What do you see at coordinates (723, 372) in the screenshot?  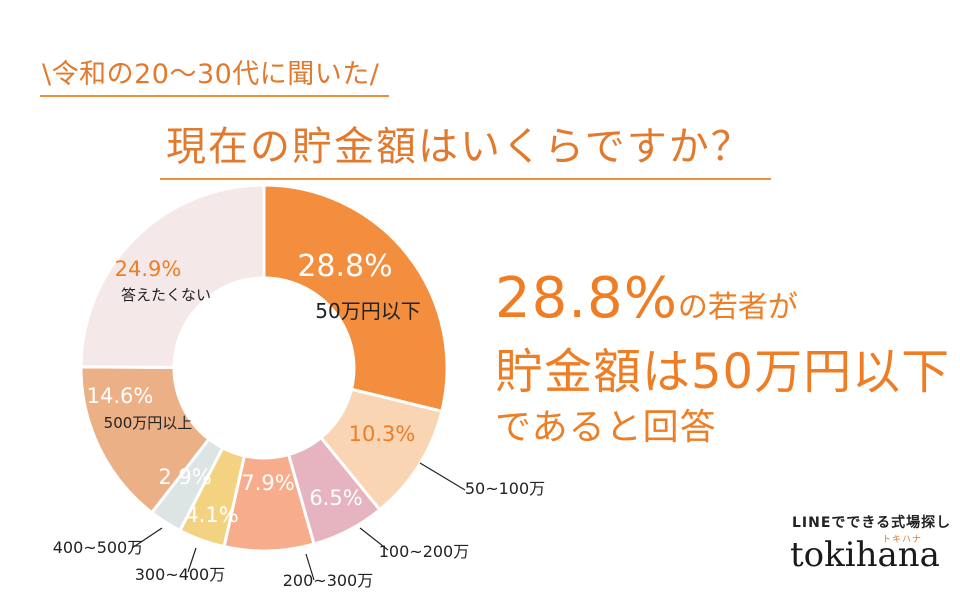 I see `callout-line-2: 貯金額は50万円以下` at bounding box center [723, 372].